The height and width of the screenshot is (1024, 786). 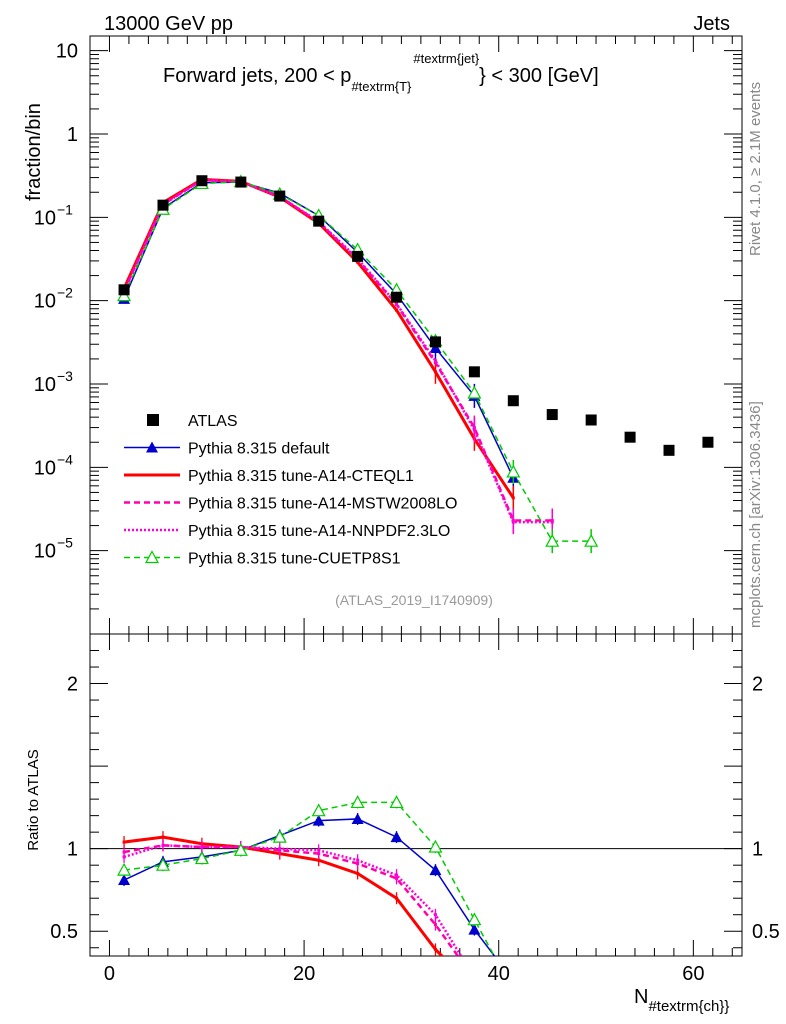 I want to click on legend-label: Pythia 8.315 tune-A14-NNPDF2.3LO, so click(x=319, y=531).